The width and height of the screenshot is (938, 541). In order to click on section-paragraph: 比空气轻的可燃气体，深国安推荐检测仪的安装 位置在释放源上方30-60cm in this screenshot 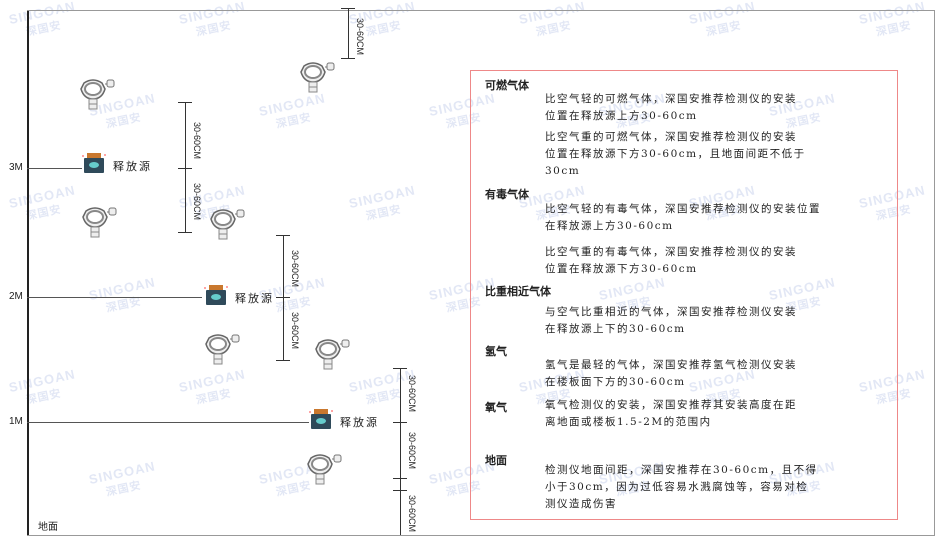, I will do `click(671, 107)`.